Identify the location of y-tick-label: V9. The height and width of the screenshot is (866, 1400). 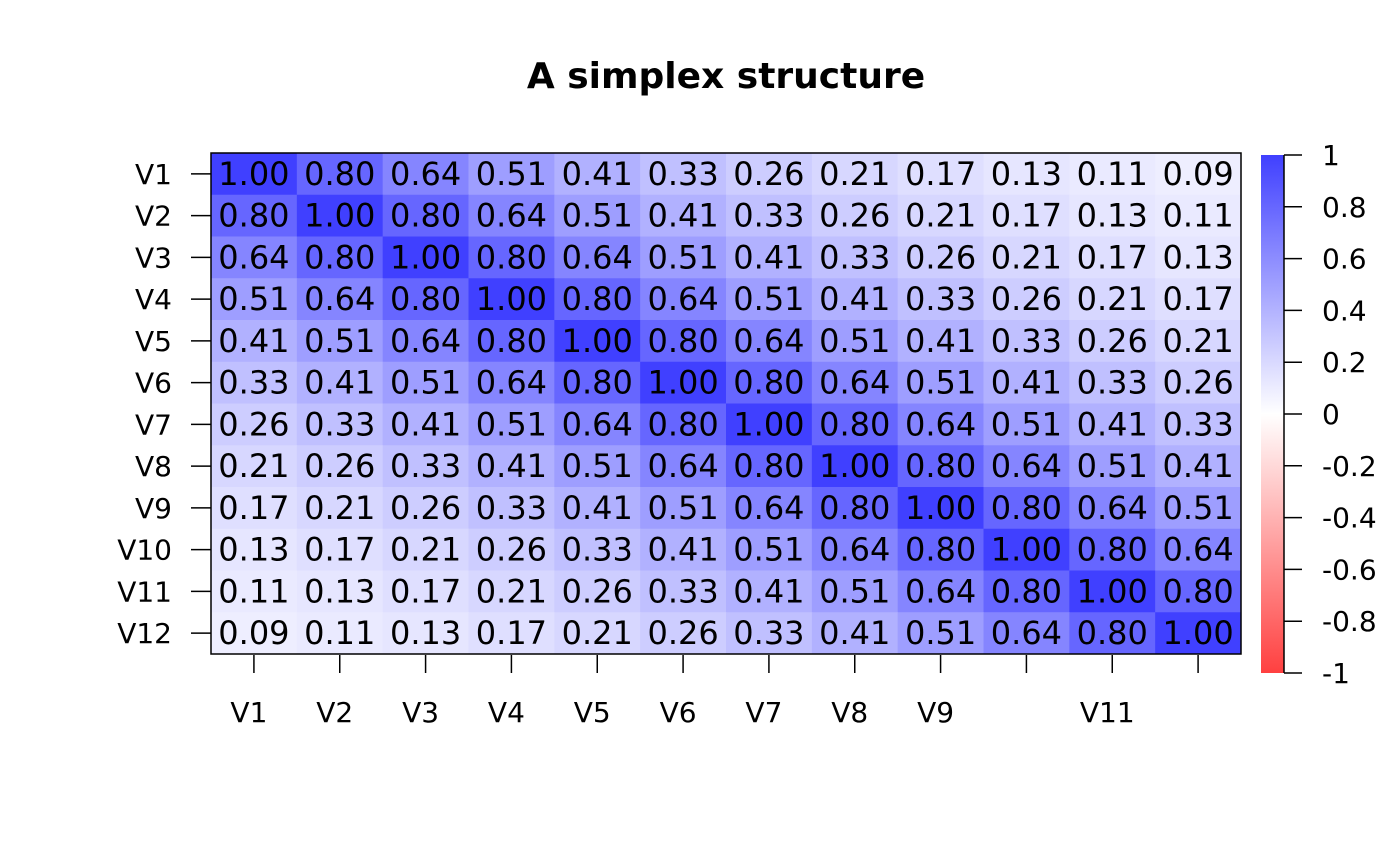
(153, 508).